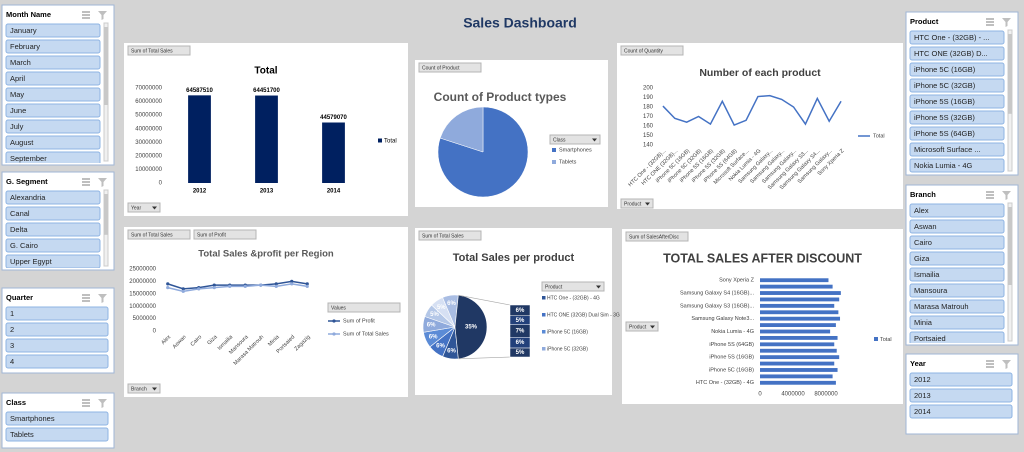 This screenshot has width=1024, height=452. I want to click on y-tick-label: 40000000, so click(148, 129).